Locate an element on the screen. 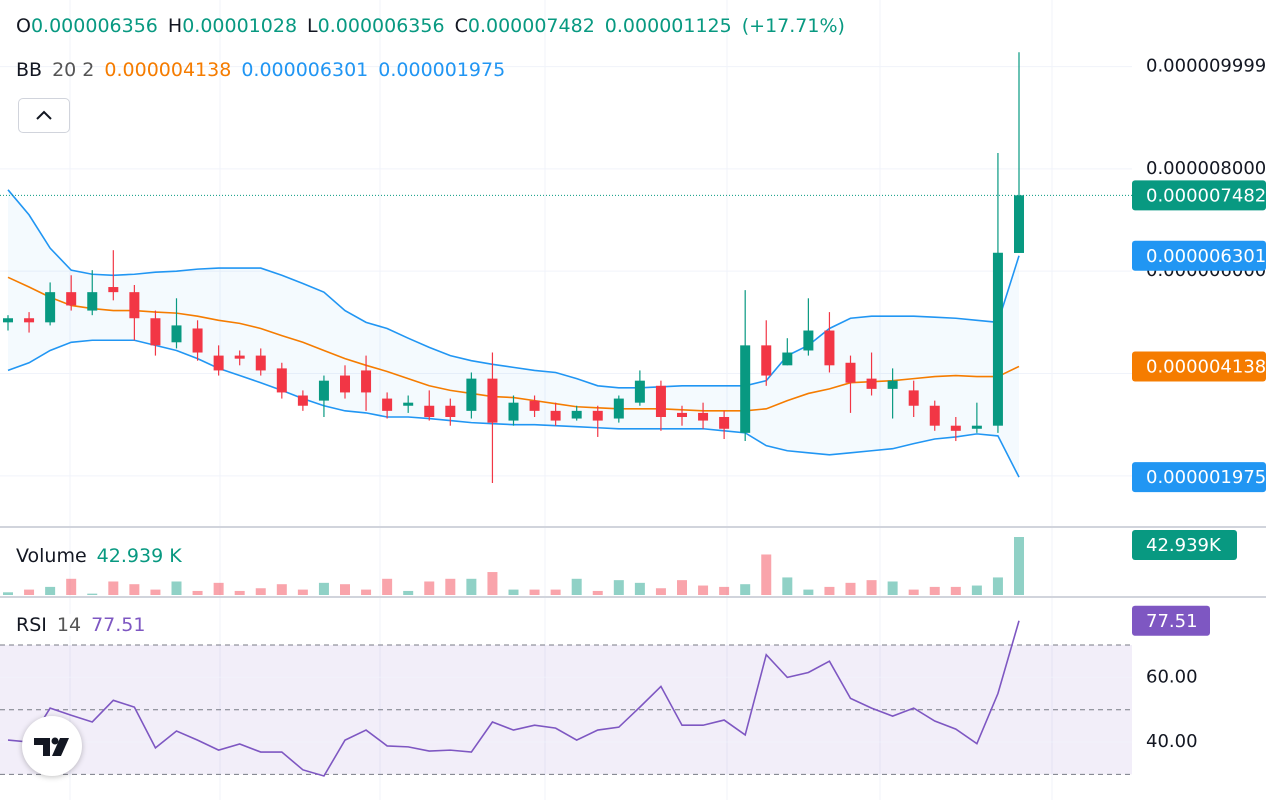  price-tag-label: 0.000004138 is located at coordinates (1206, 366).